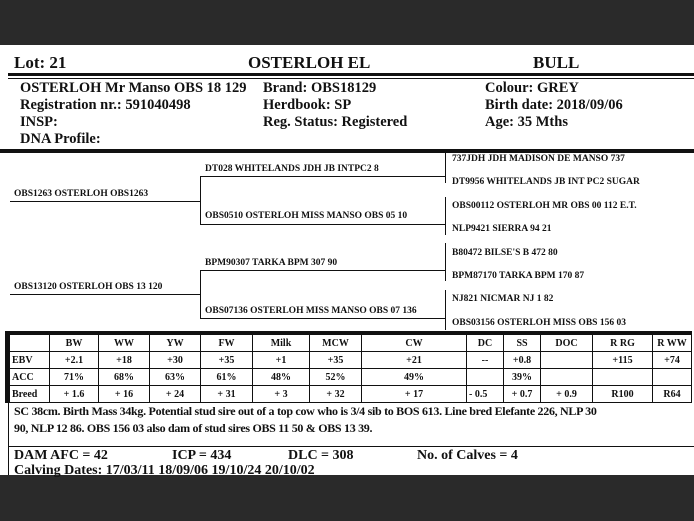 The width and height of the screenshot is (694, 521). What do you see at coordinates (320, 88) in the screenshot?
I see `brand: Brand: OBS18129` at bounding box center [320, 88].